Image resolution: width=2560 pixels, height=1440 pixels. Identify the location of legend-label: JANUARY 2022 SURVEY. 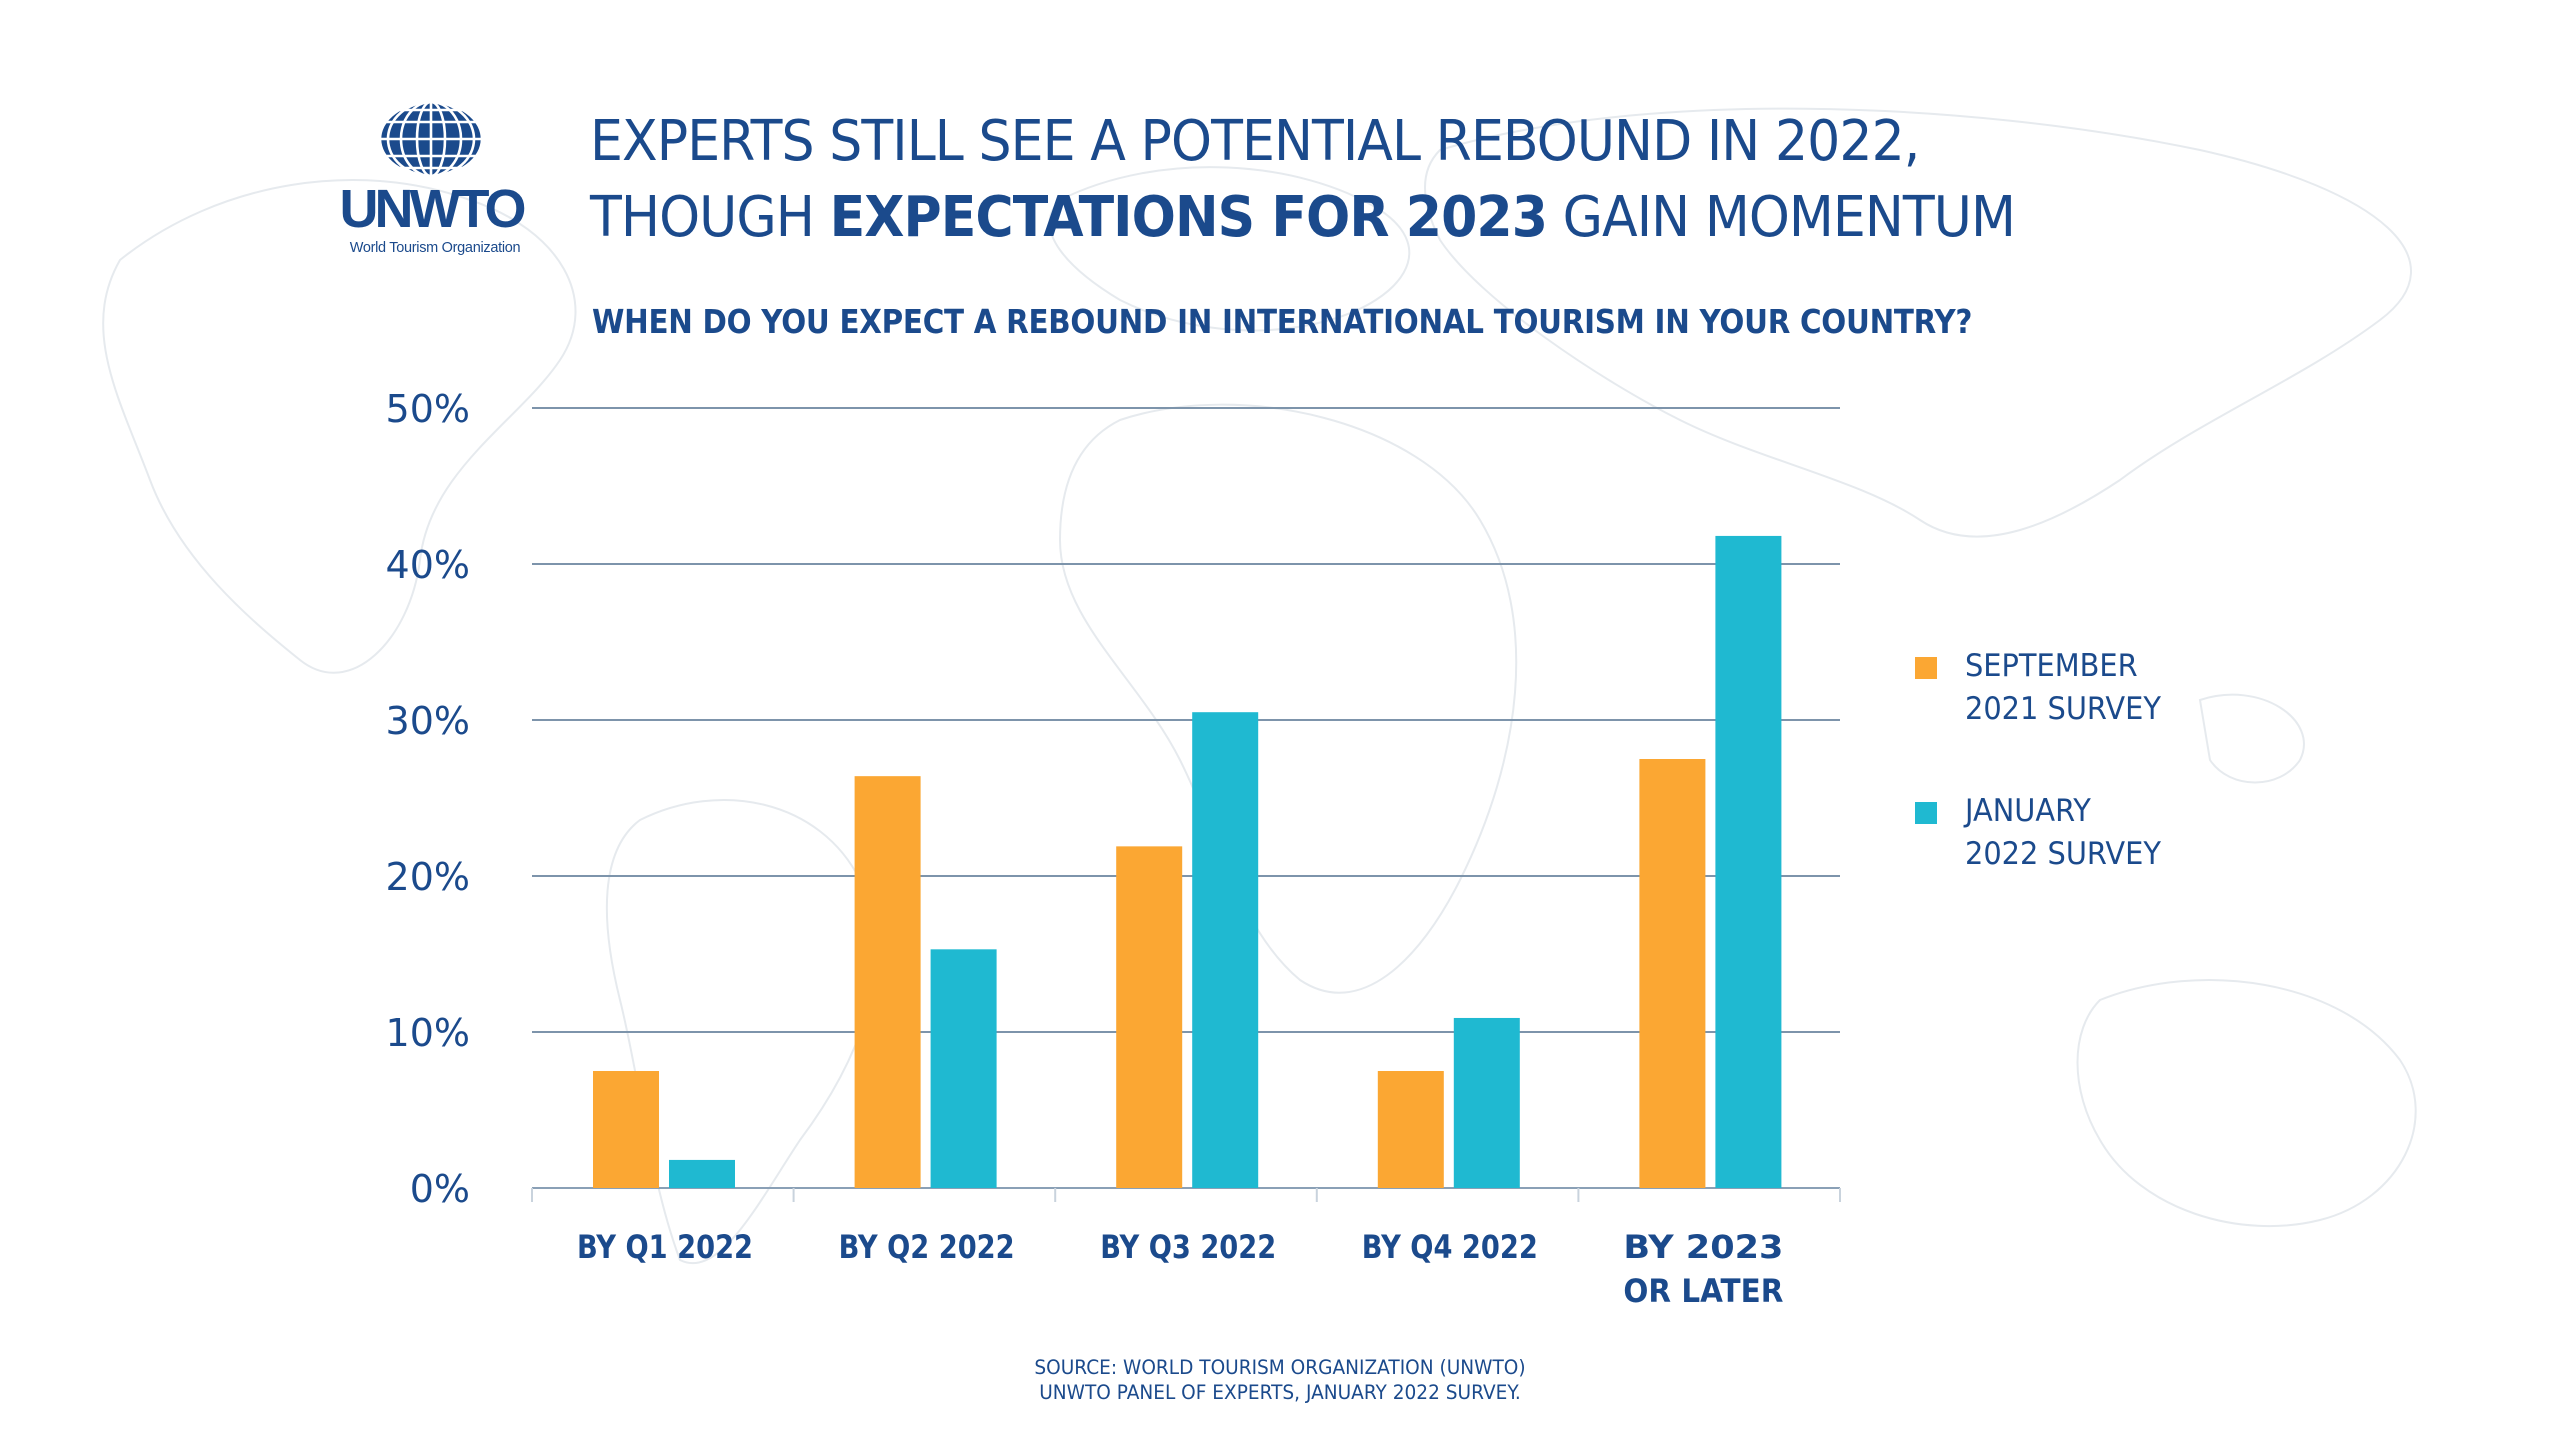
(2063, 832).